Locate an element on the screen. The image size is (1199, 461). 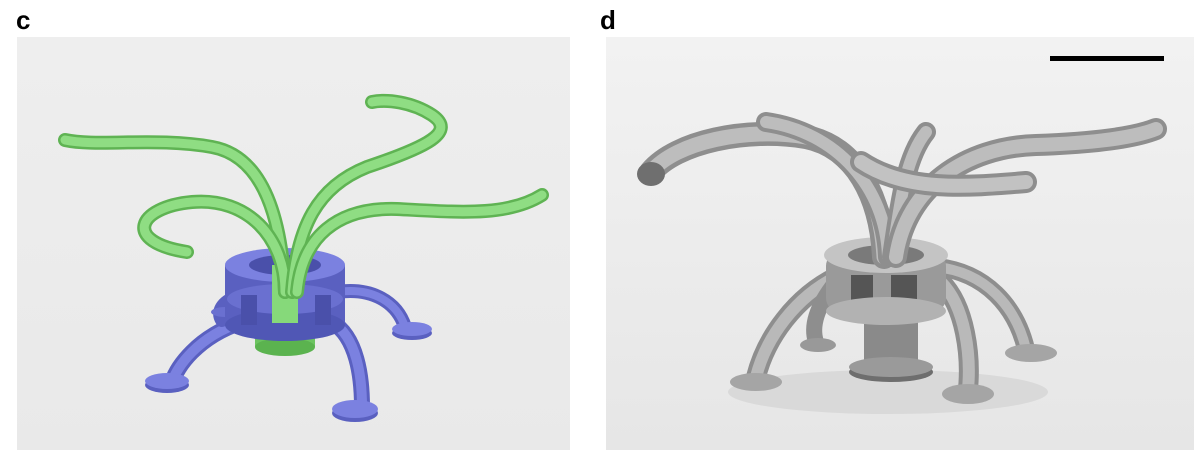
sem-tentacle-tip is located at coordinates (651, 174).